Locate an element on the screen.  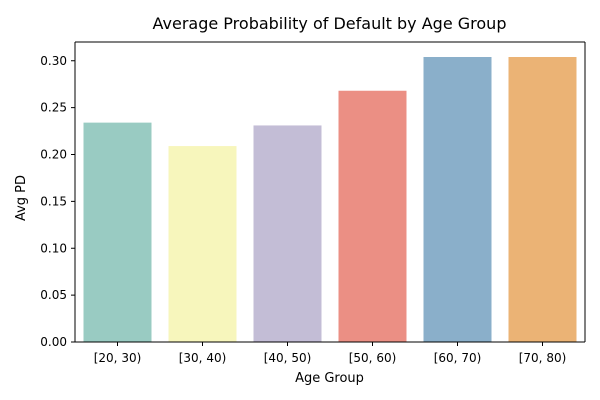
y-tick-label: 0.05 is located at coordinates (53, 295).